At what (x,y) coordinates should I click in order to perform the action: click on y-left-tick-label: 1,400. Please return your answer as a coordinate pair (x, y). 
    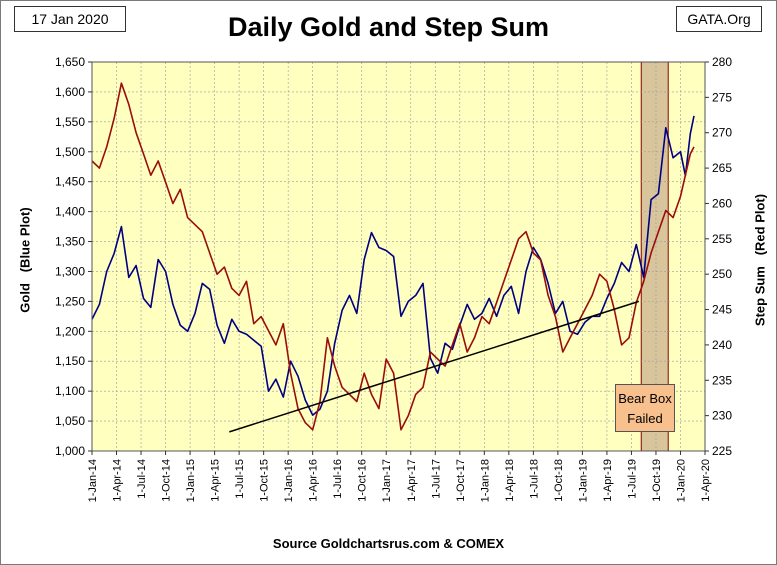
    Looking at the image, I should click on (70, 212).